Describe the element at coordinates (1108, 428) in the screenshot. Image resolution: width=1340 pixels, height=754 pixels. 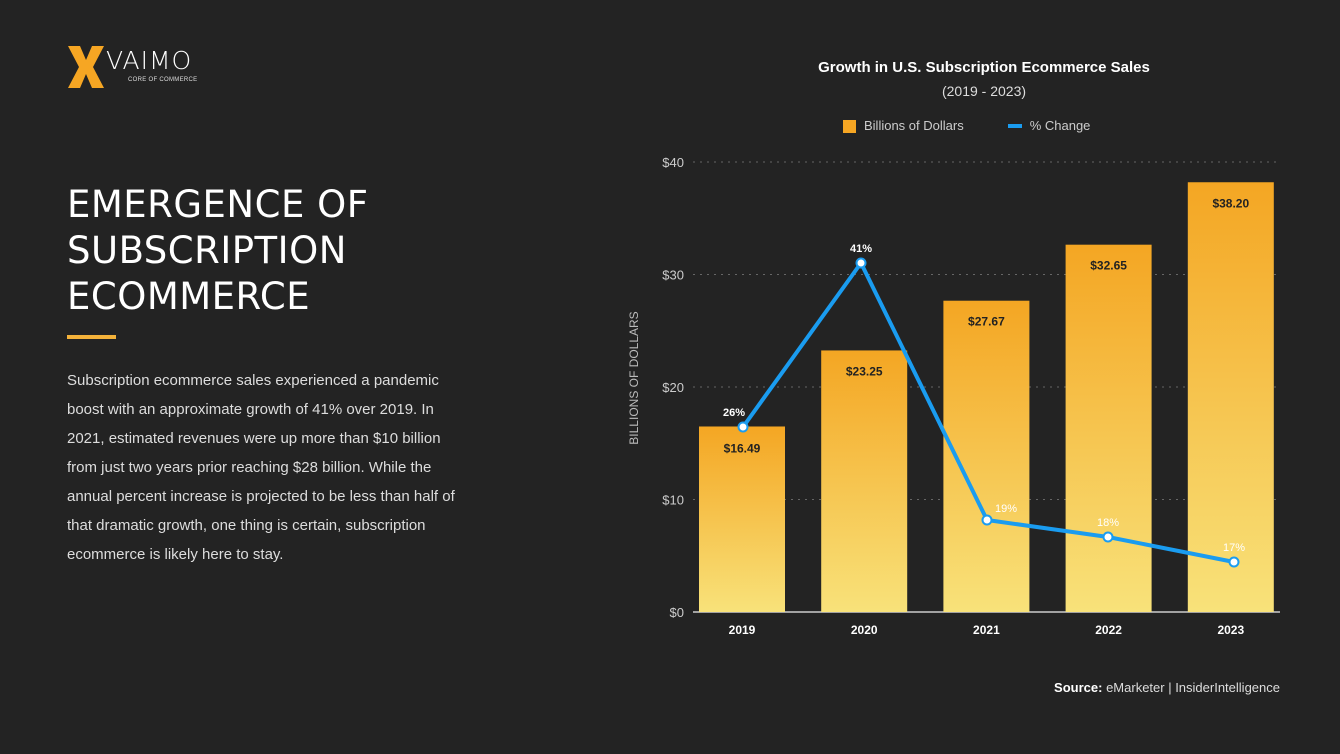
I see `bar-2022` at that location.